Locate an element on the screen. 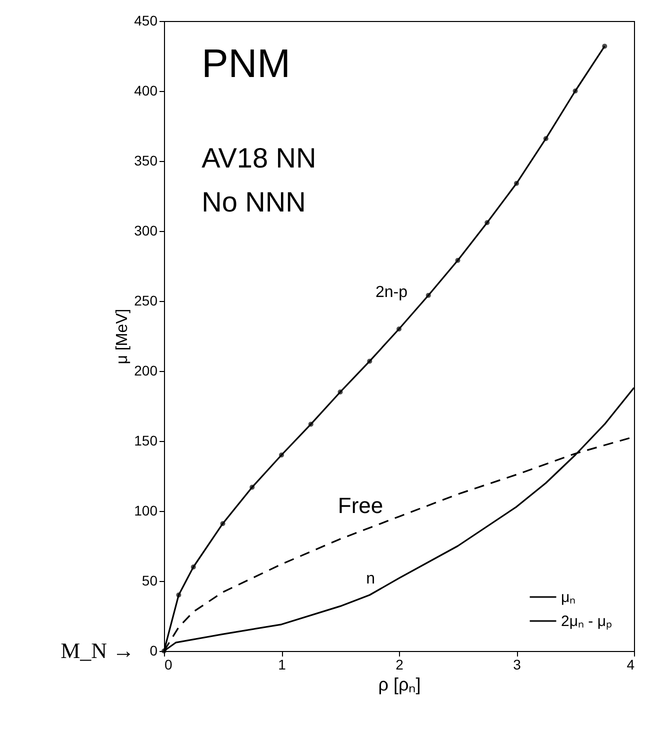 The height and width of the screenshot is (744, 652). x-tick-label: 2 is located at coordinates (400, 664).